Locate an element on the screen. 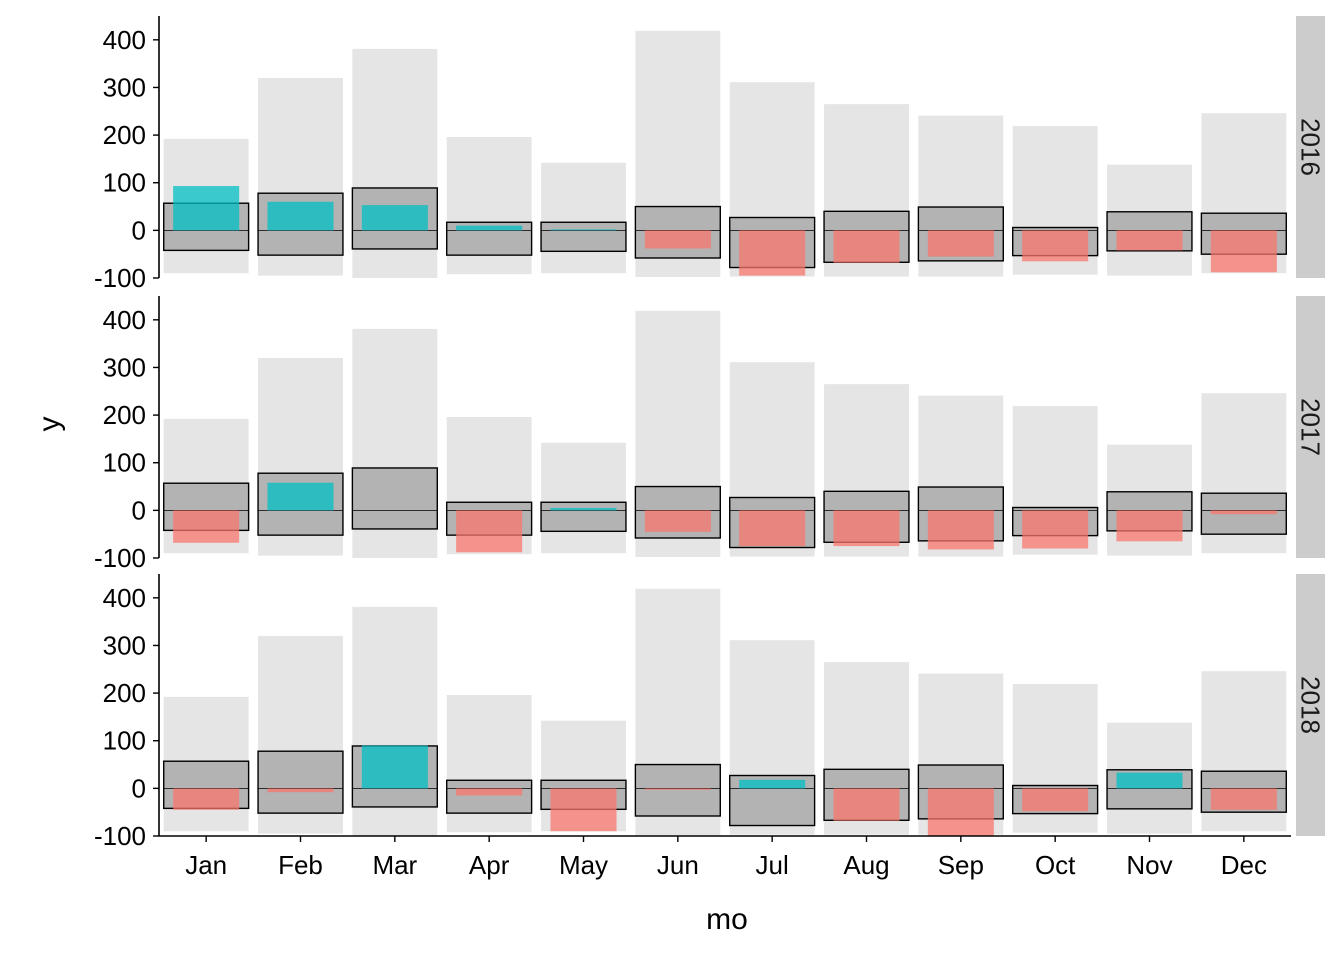 This screenshot has width=1344, height=960. facet-strip-2018 is located at coordinates (1310, 705).